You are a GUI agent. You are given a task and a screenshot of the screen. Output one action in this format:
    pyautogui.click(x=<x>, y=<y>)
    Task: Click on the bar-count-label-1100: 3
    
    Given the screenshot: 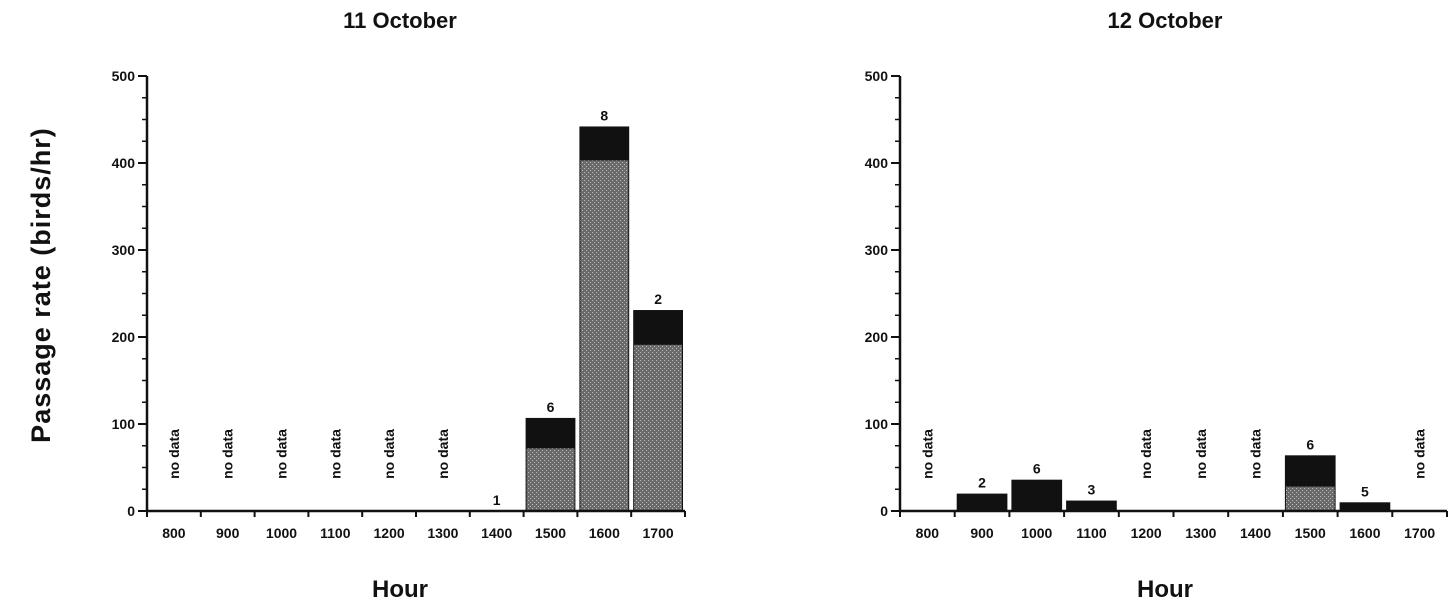 What is the action you would take?
    pyautogui.click(x=1092, y=490)
    